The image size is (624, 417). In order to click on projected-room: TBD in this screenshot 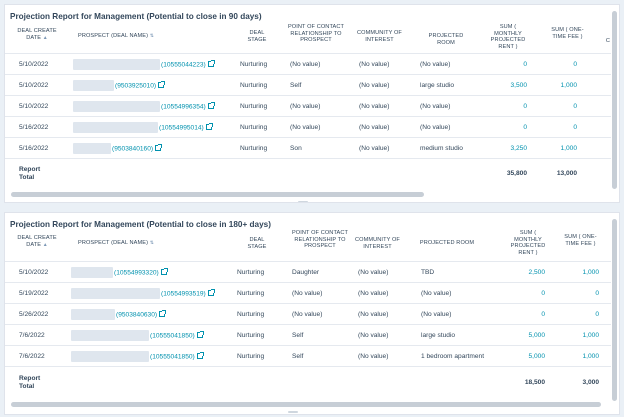, I will do `click(428, 272)`.